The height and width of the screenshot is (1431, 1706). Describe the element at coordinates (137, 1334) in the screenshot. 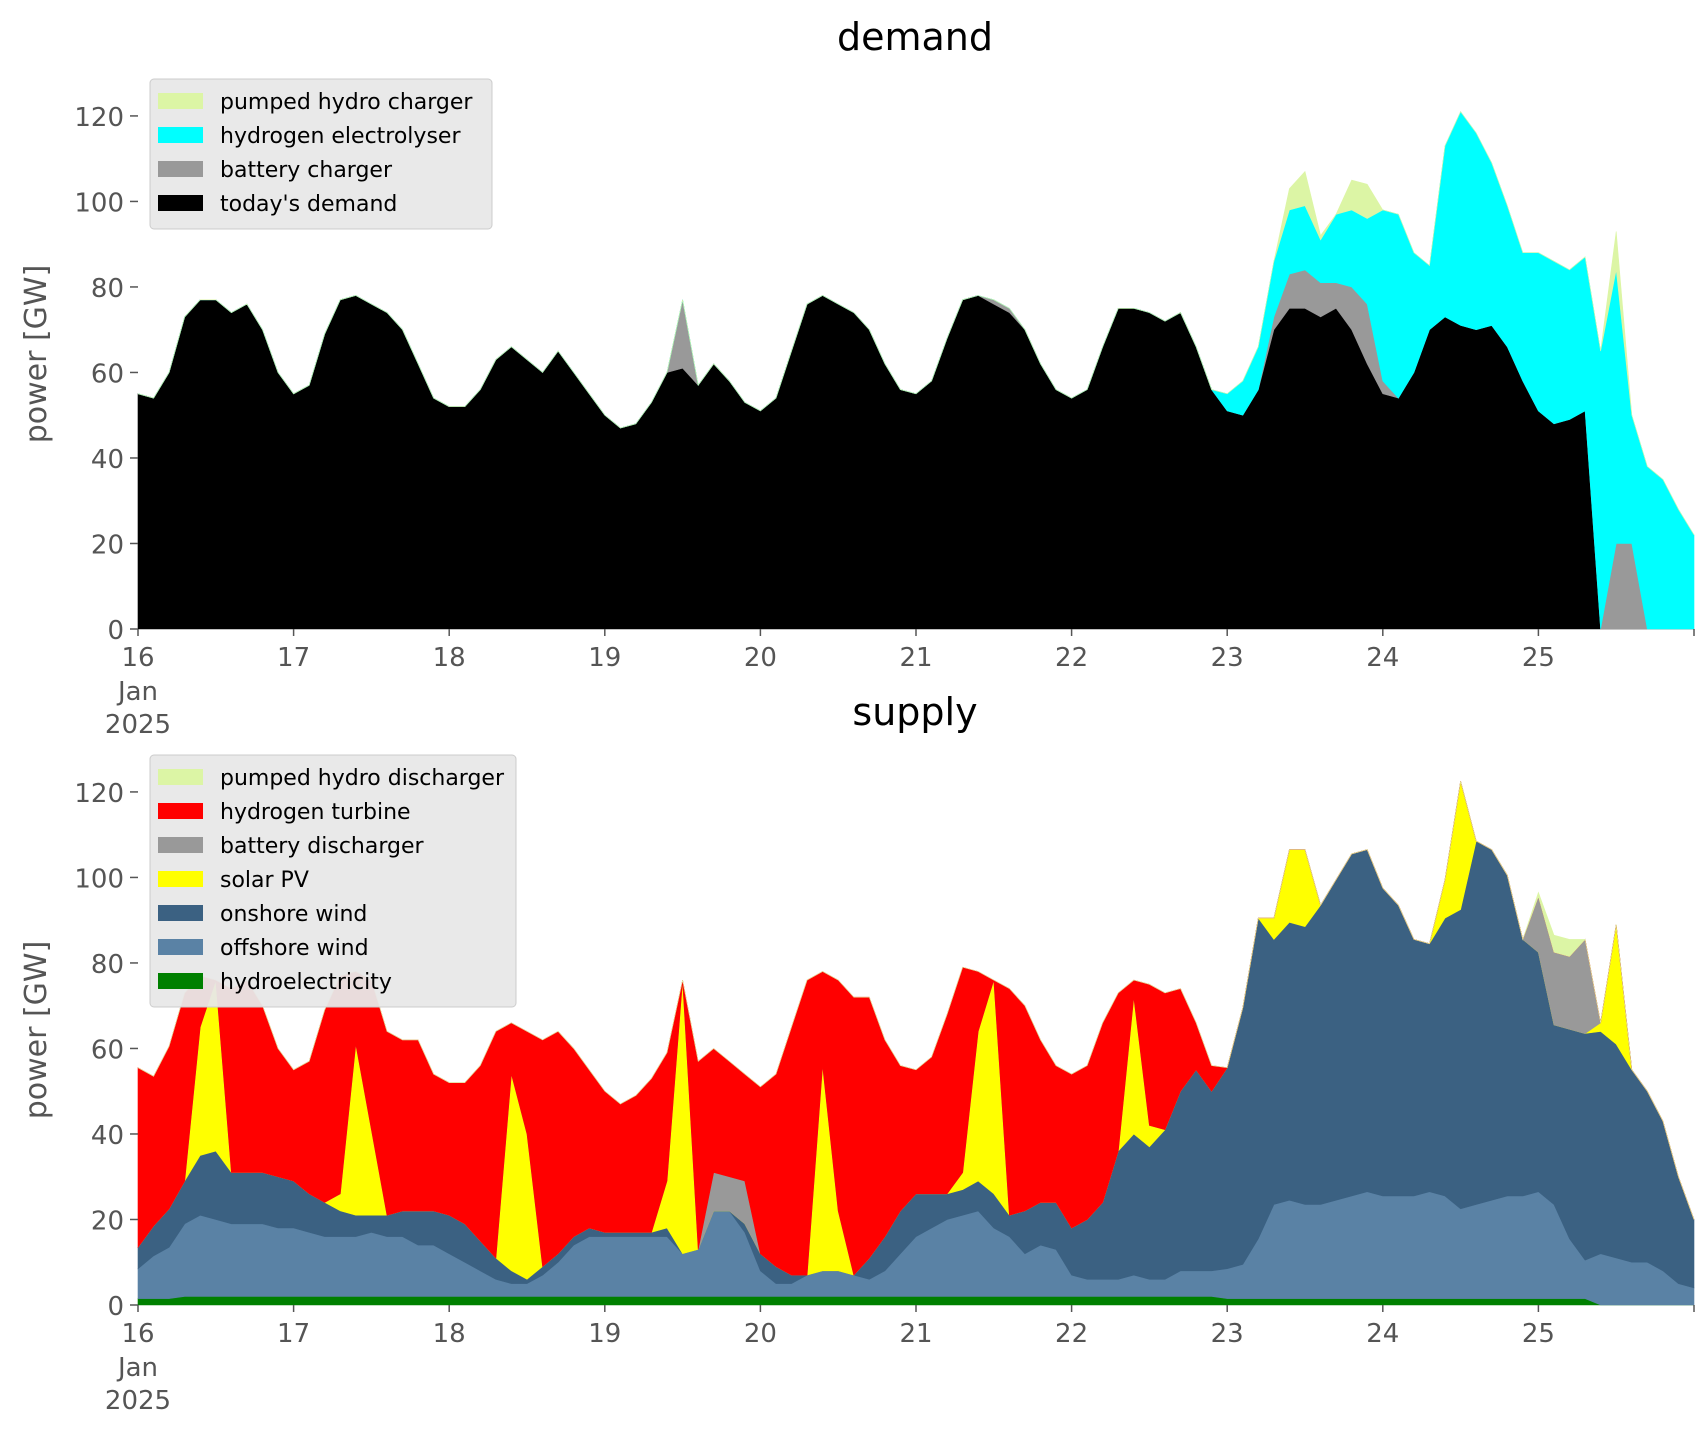

I see `supply-x-tick-label: 16` at that location.